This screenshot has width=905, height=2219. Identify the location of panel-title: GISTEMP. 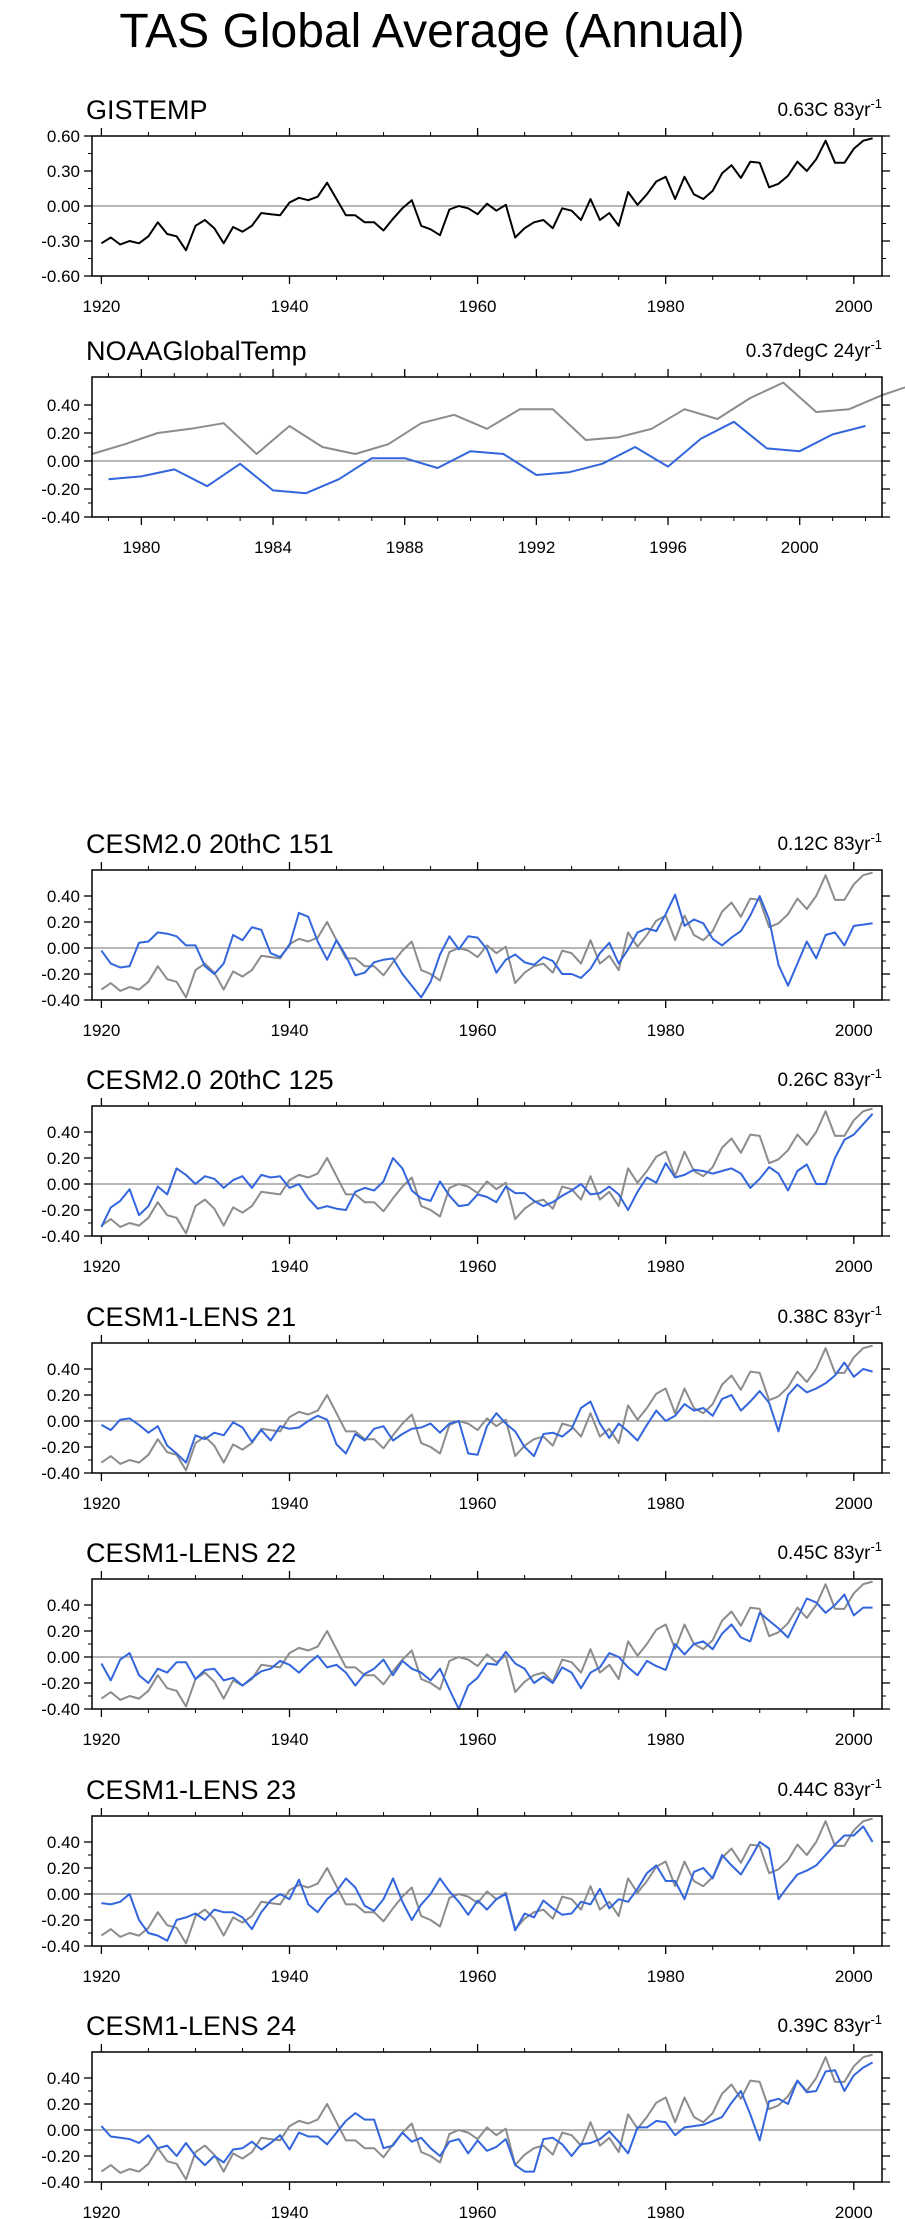
(147, 110).